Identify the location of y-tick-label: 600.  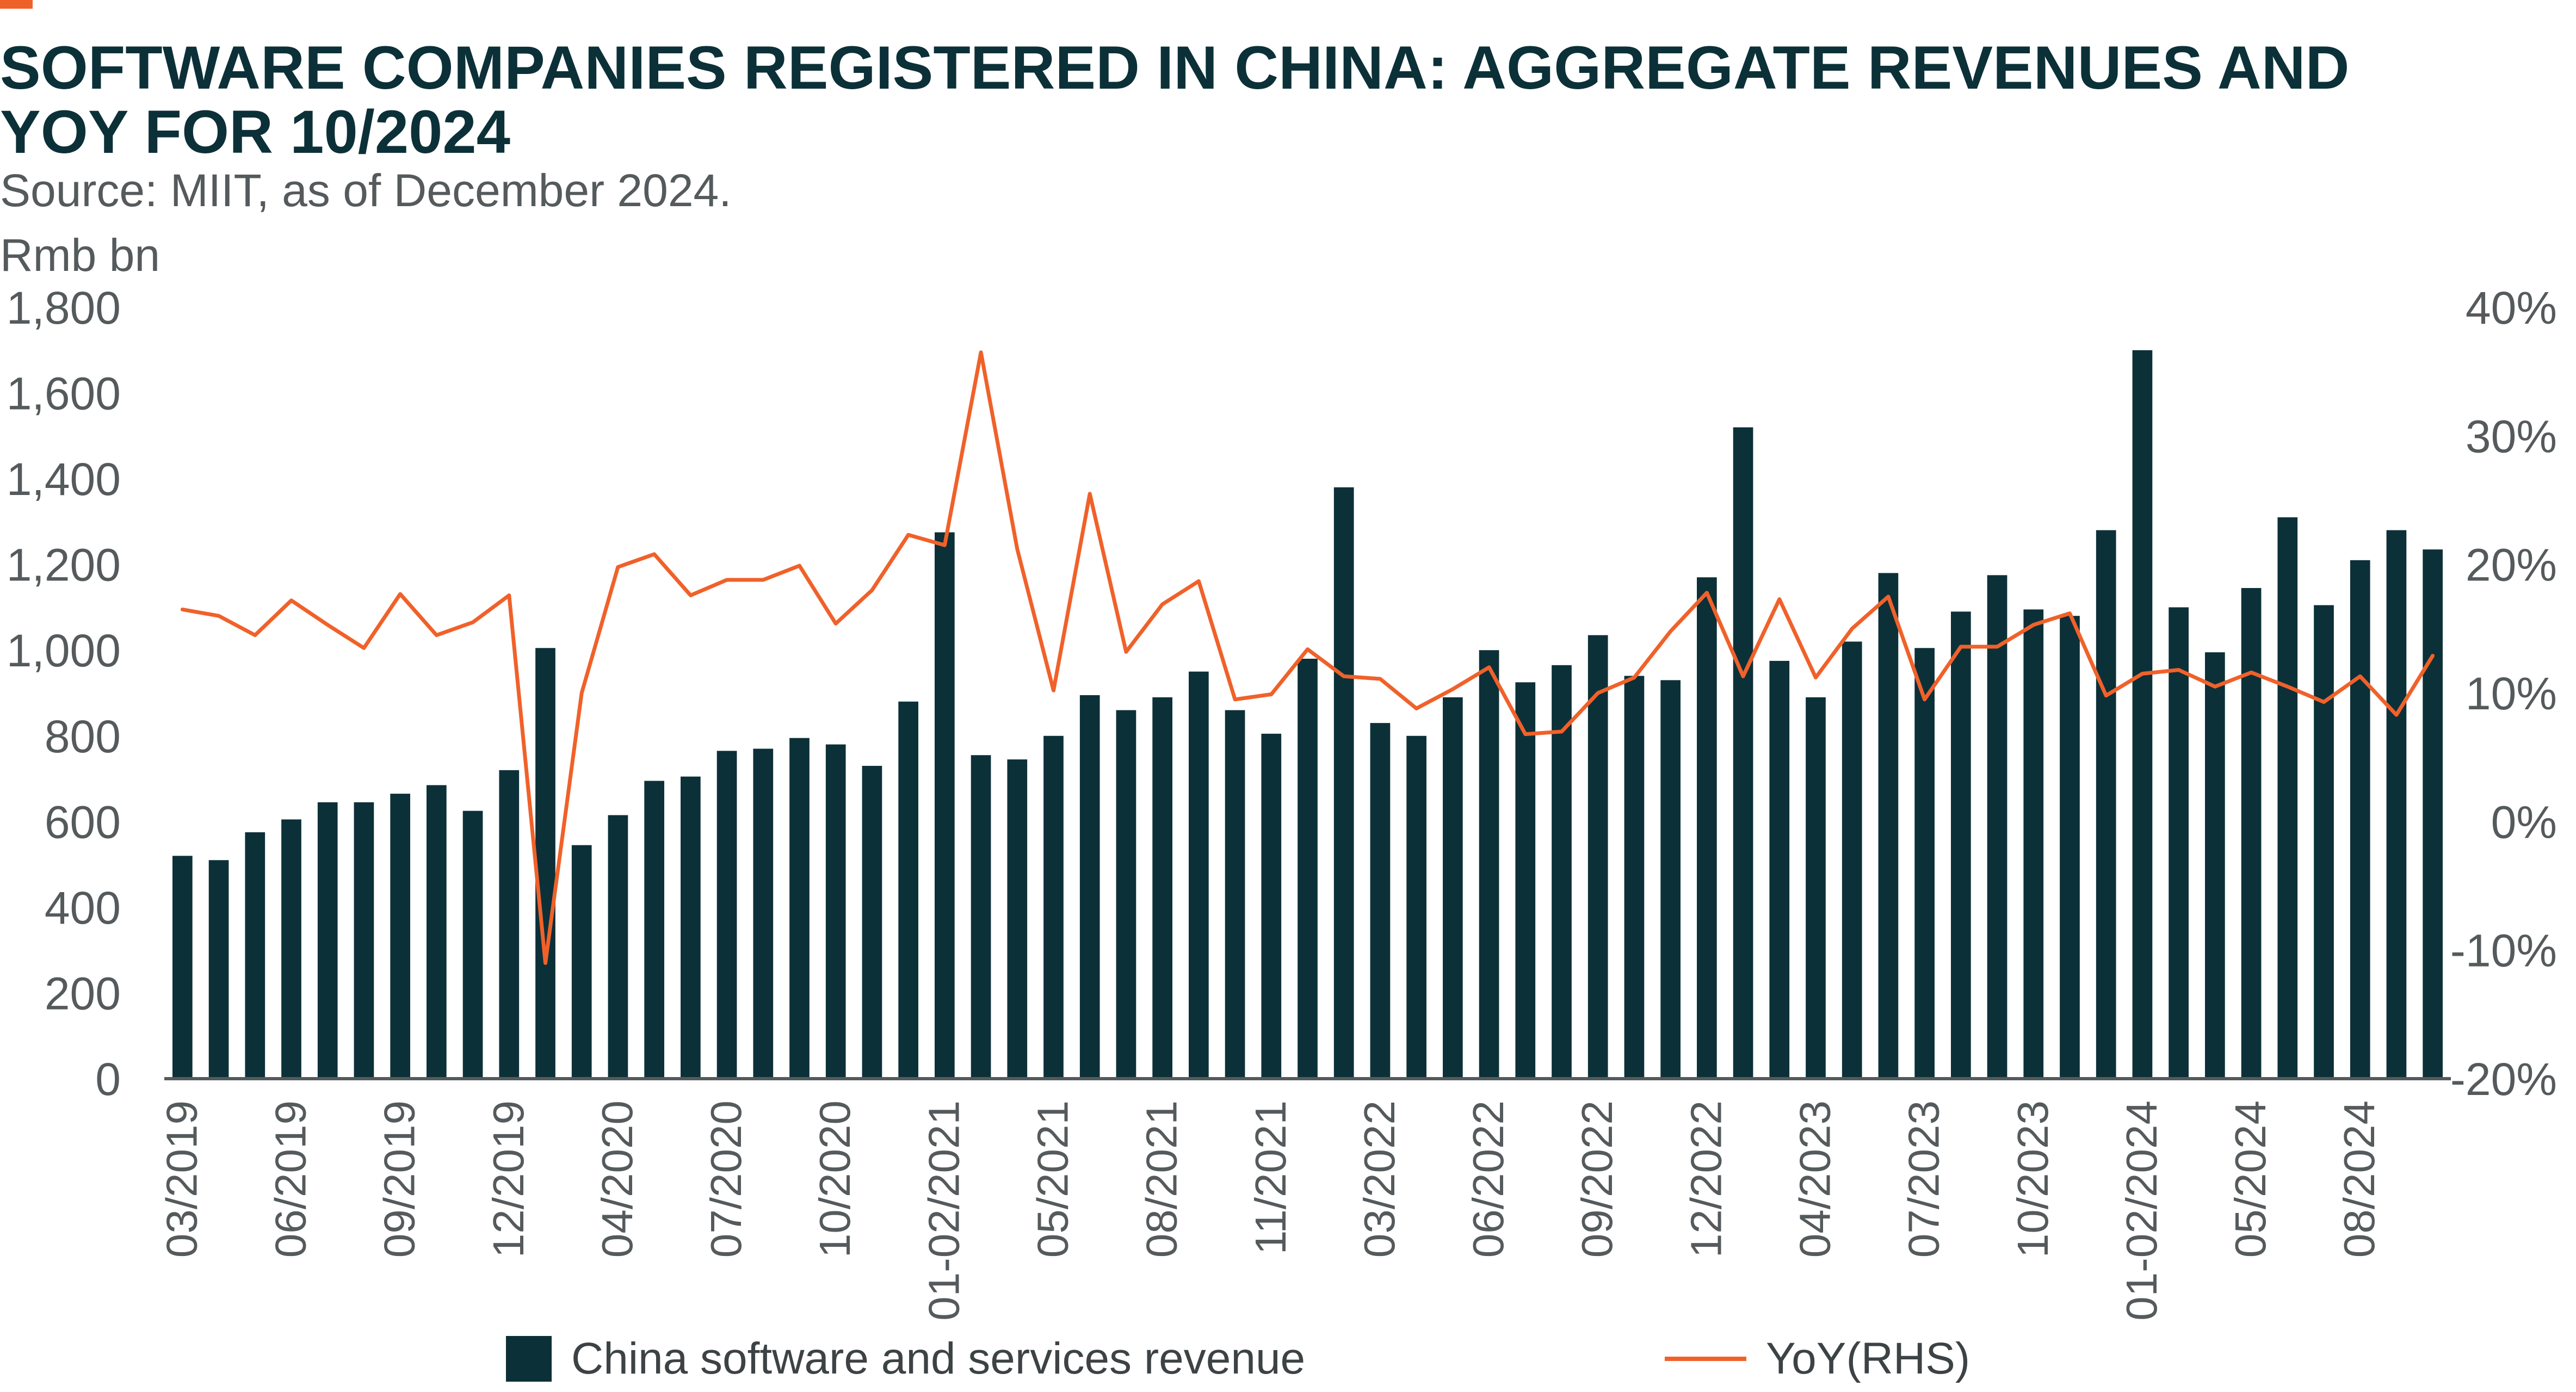
(83, 822).